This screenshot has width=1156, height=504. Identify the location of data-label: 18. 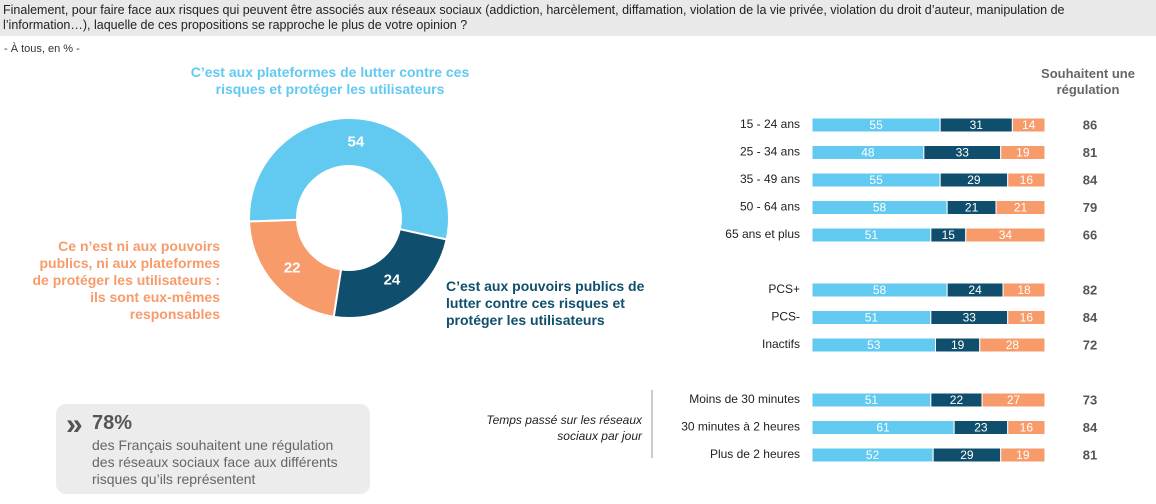
(1024, 290).